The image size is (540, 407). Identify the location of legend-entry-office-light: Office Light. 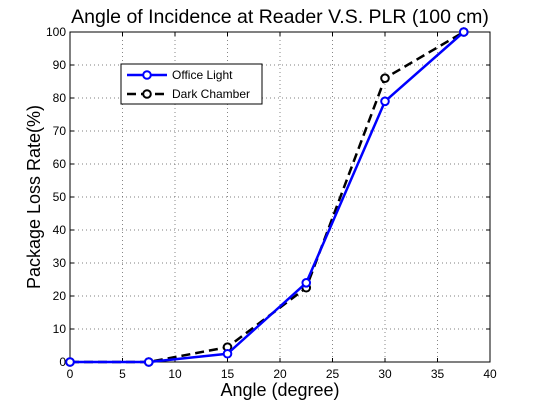
(180, 75).